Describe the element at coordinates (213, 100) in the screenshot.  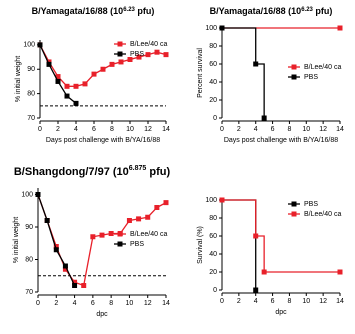
I see `y-tick-label: 20` at that location.